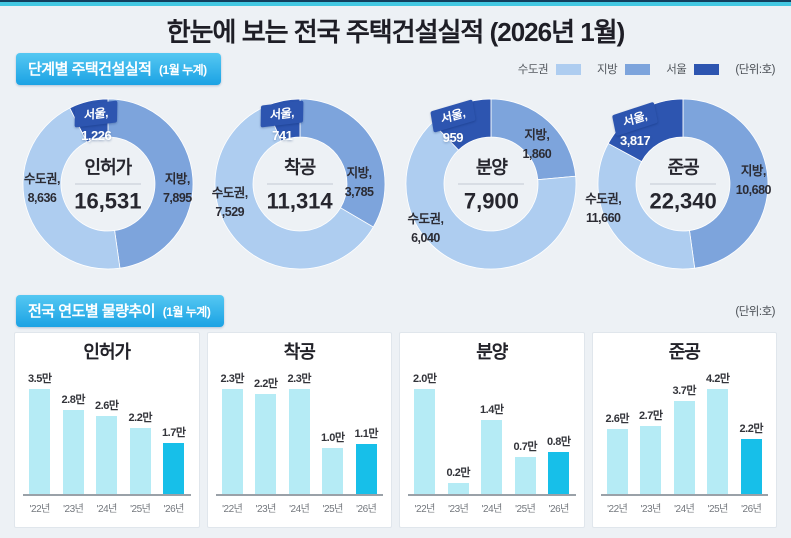 This screenshot has width=791, height=538. Describe the element at coordinates (299, 352) in the screenshot. I see `bar-chart-title: 착공` at that location.